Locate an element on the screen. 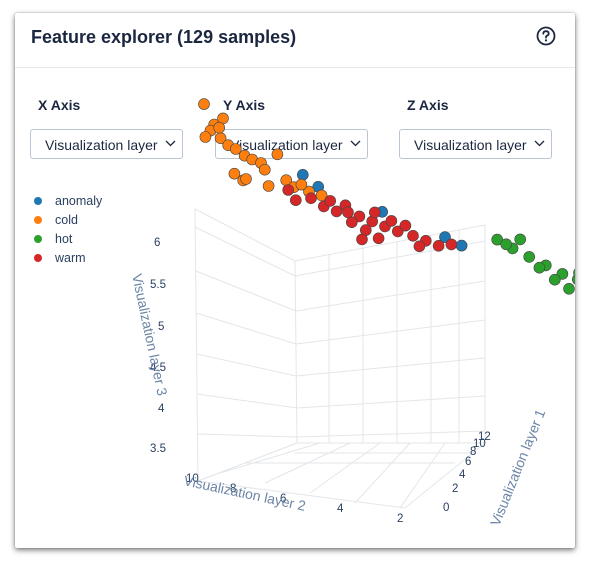  z-axis-label: Z Axis is located at coordinates (428, 105).